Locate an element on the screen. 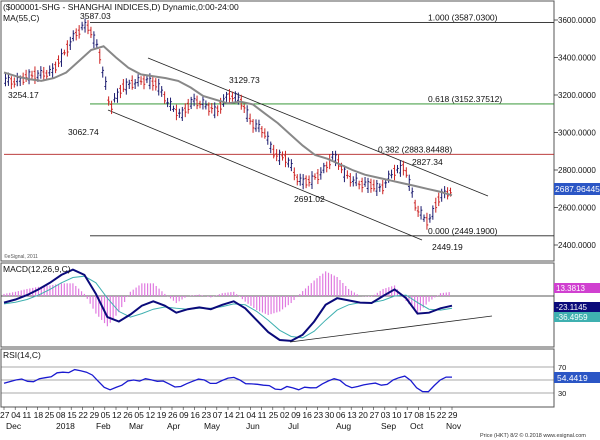 This screenshot has height=440, width=600. macd-value: -23.1145 is located at coordinates (572, 307).